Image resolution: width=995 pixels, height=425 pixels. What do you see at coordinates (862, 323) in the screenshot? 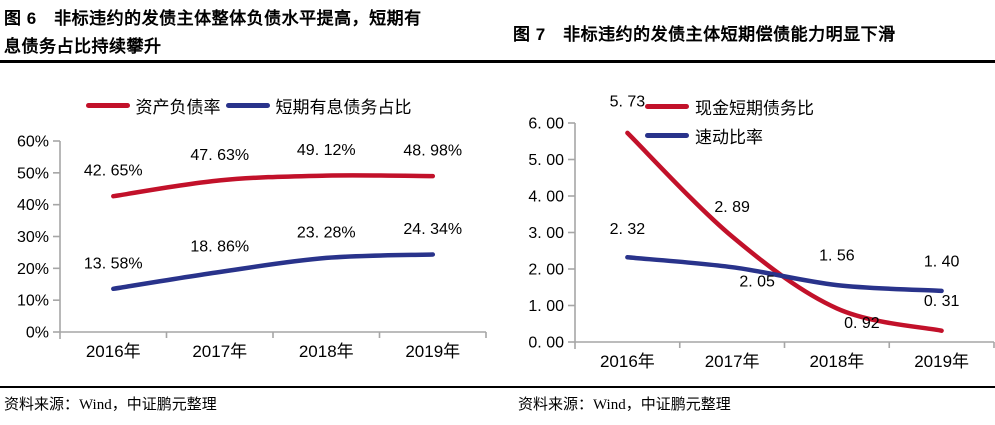
I see `data-label: 0. 92` at bounding box center [862, 323].